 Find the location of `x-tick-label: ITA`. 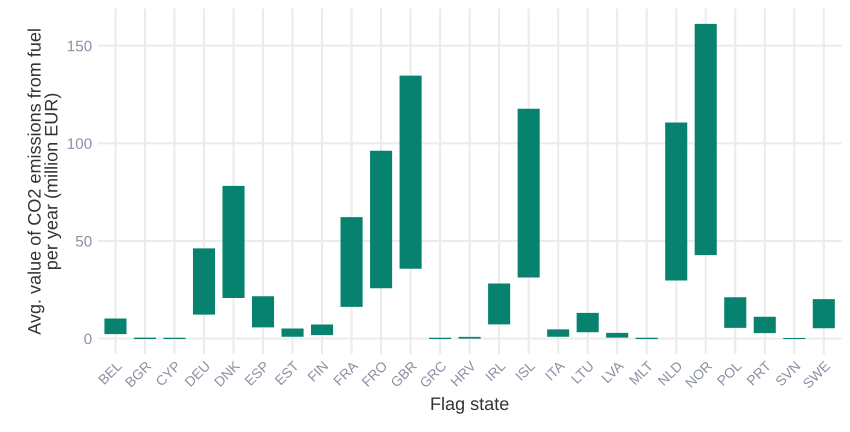

x-tick-label: ITA is located at coordinates (555, 370).